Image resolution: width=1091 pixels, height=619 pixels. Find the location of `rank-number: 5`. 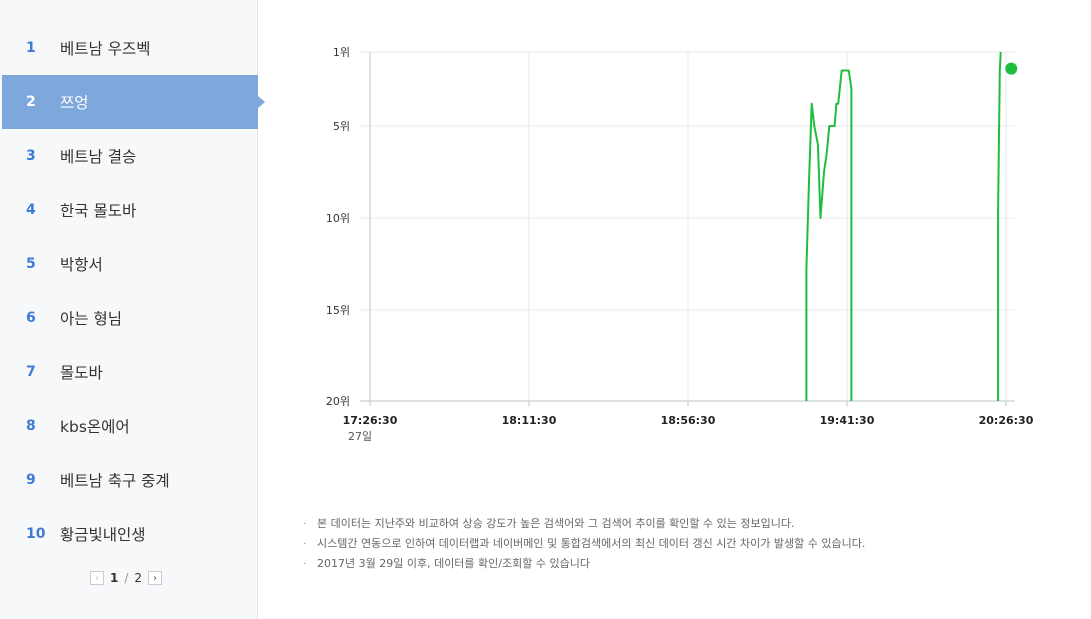

rank-number: 5 is located at coordinates (31, 264).